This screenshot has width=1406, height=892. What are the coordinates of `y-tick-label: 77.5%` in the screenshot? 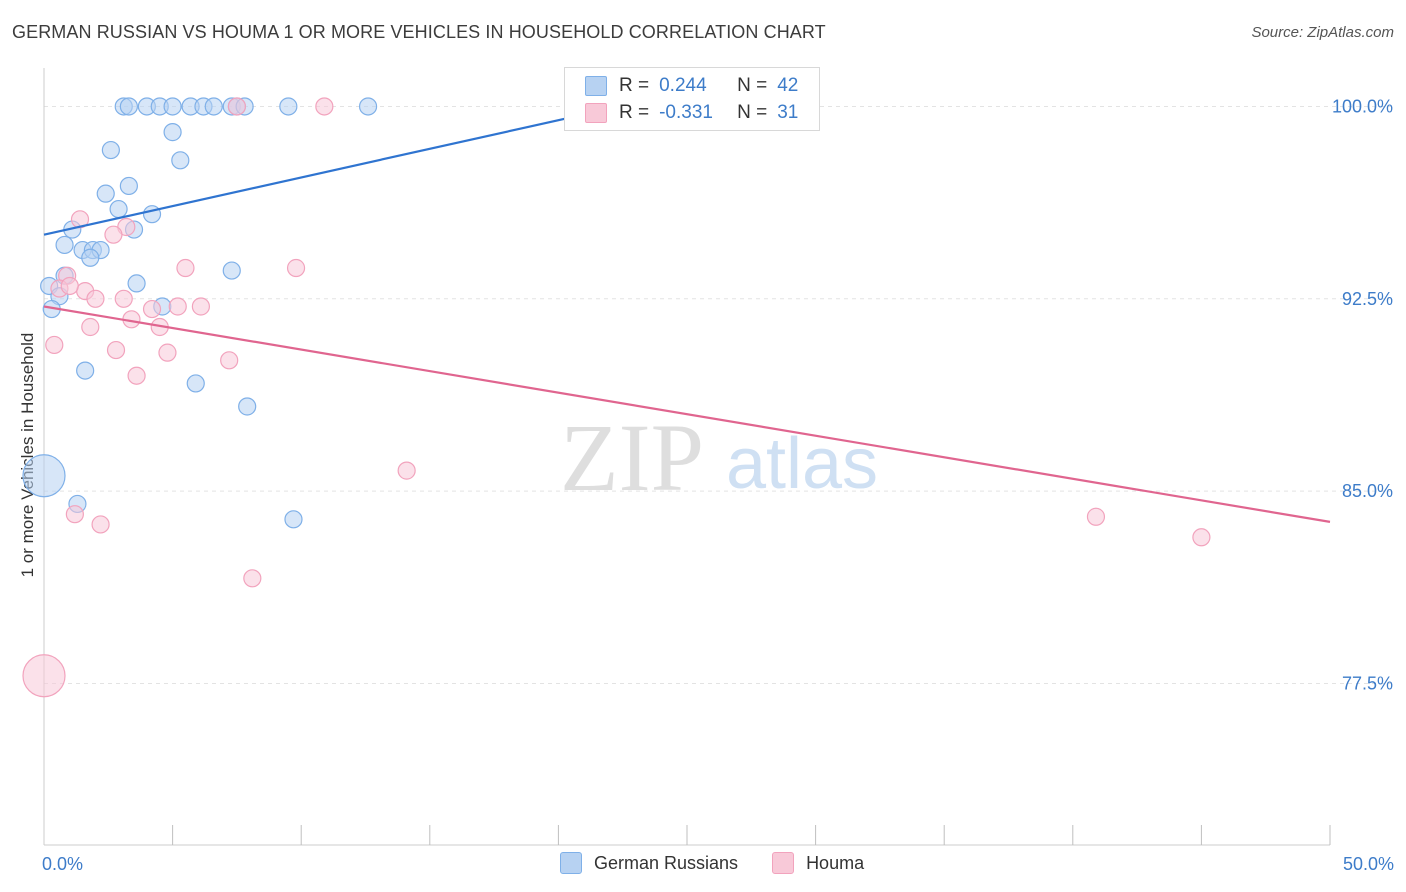 It's located at (1367, 683).